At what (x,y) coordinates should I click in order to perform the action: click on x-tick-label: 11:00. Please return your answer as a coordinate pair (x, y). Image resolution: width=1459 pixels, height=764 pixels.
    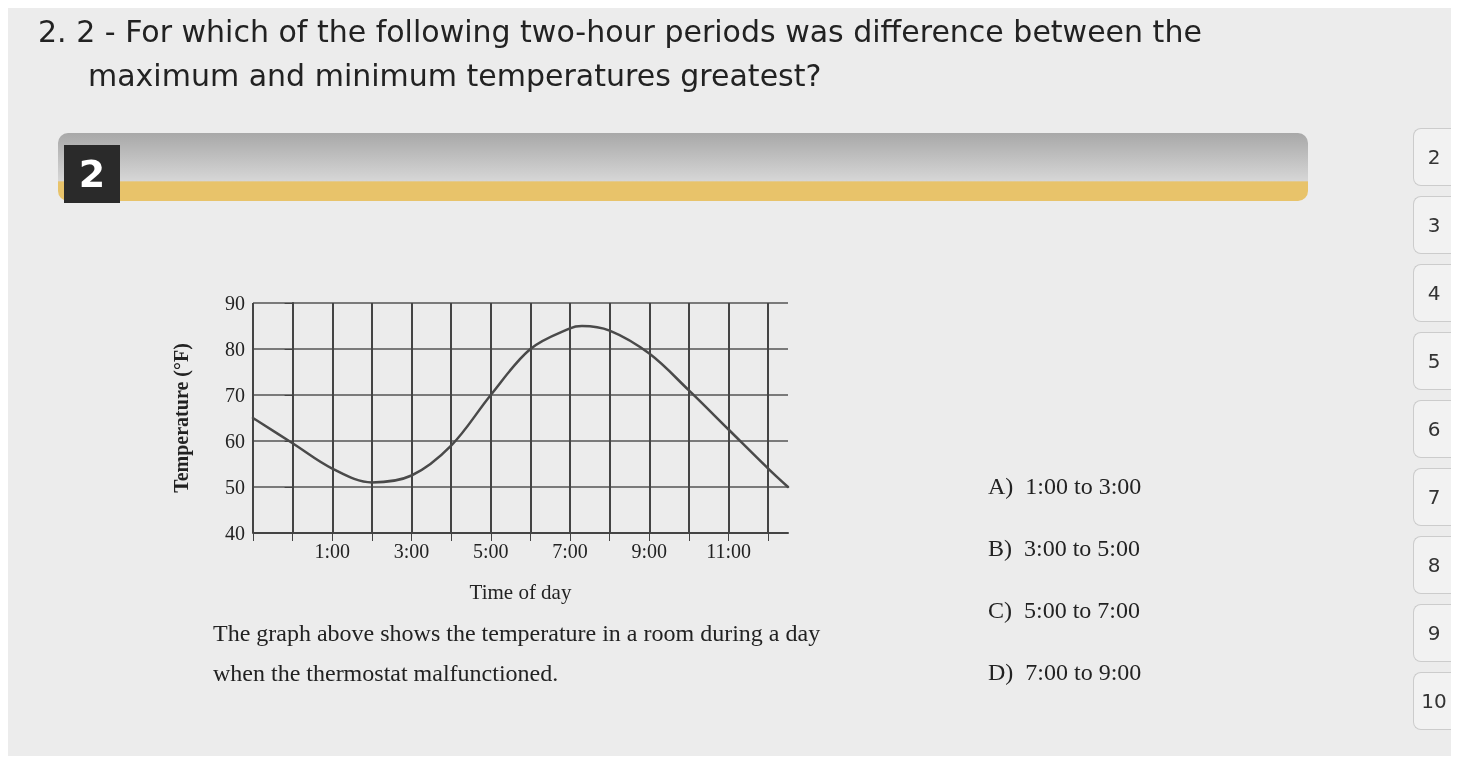
    Looking at the image, I should click on (728, 551).